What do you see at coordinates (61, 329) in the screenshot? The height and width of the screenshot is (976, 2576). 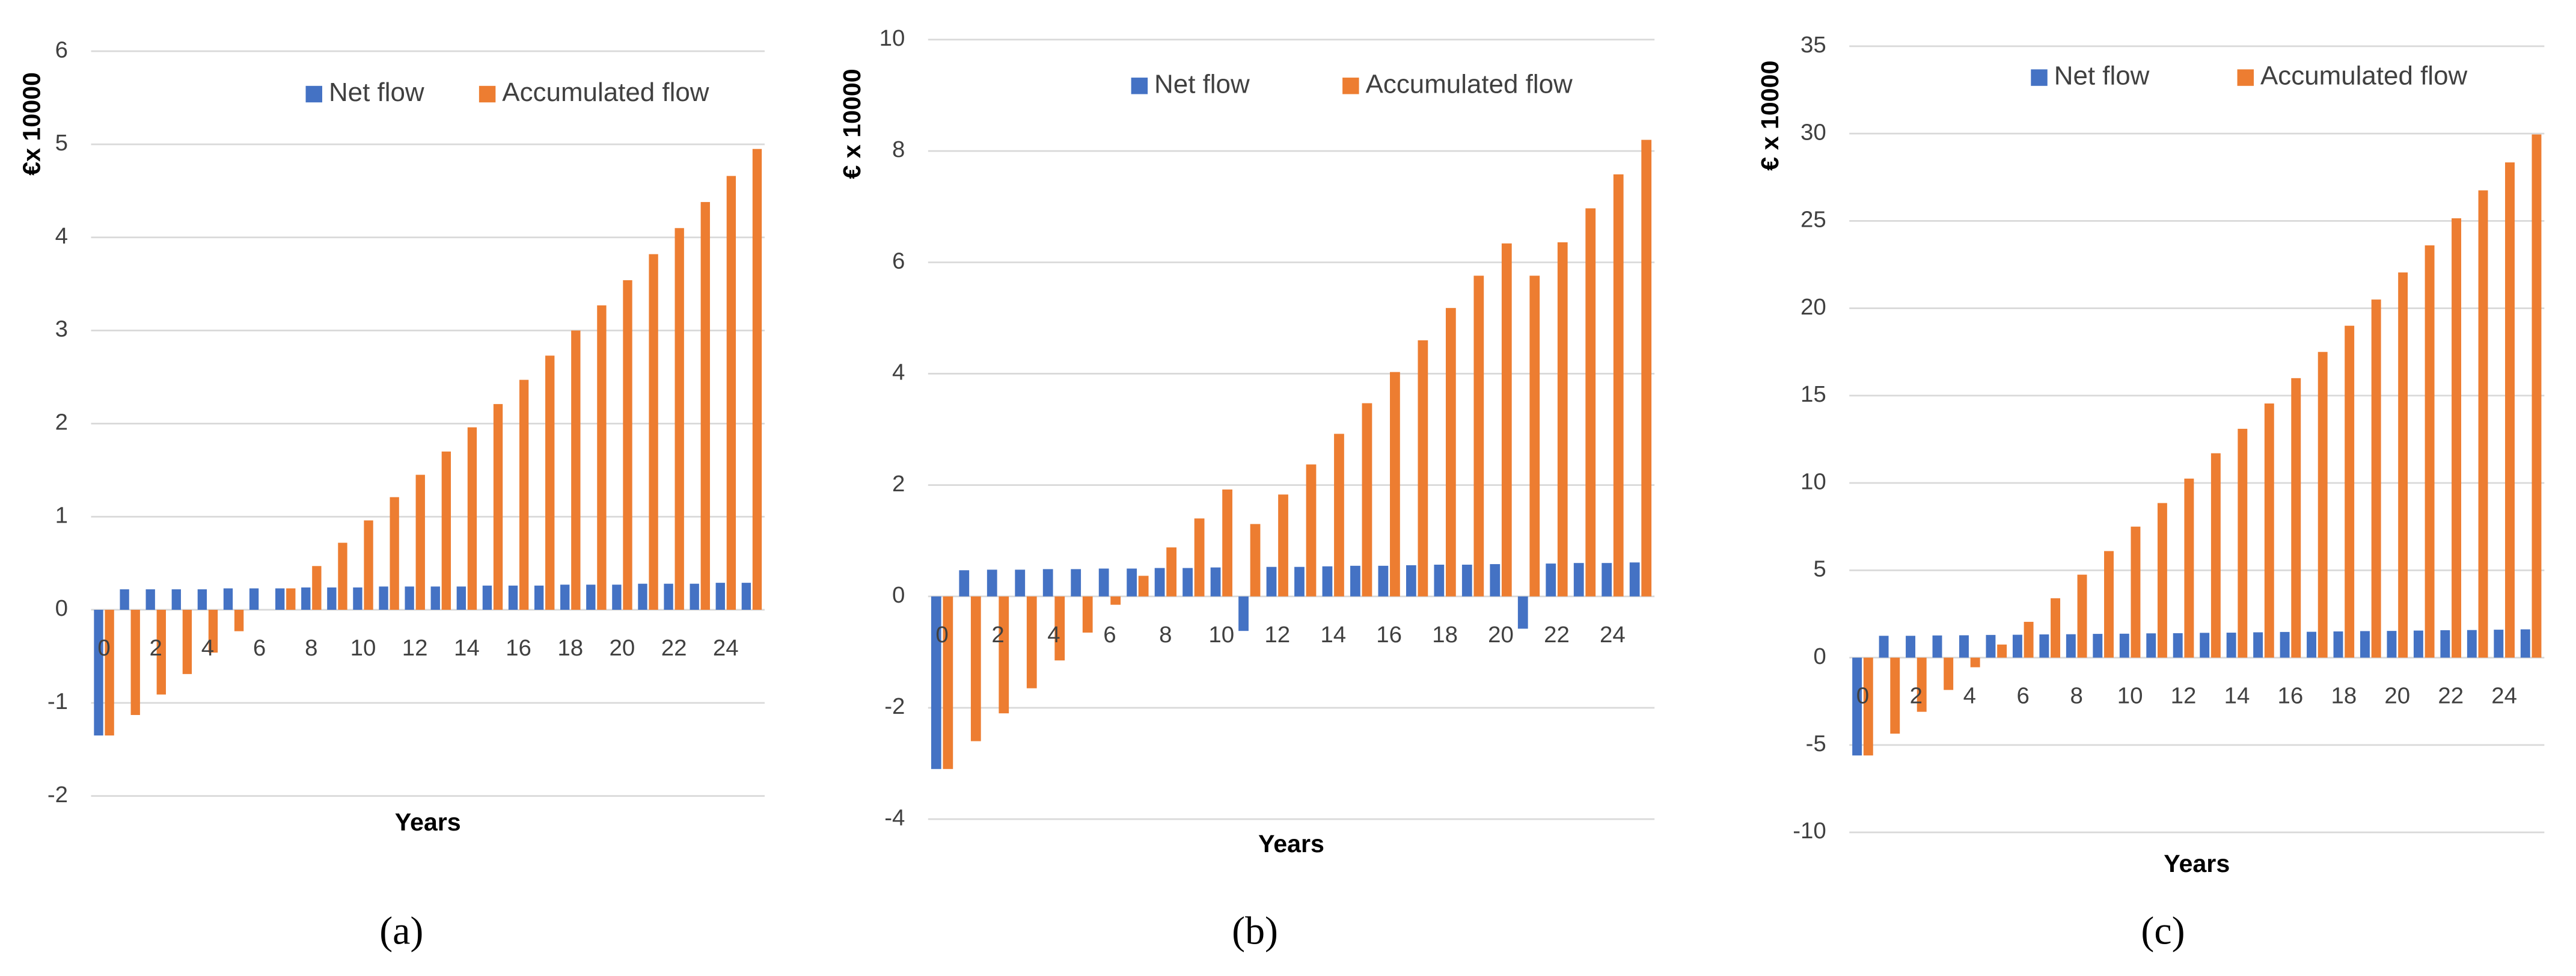 I see `y-tick-label: 3` at bounding box center [61, 329].